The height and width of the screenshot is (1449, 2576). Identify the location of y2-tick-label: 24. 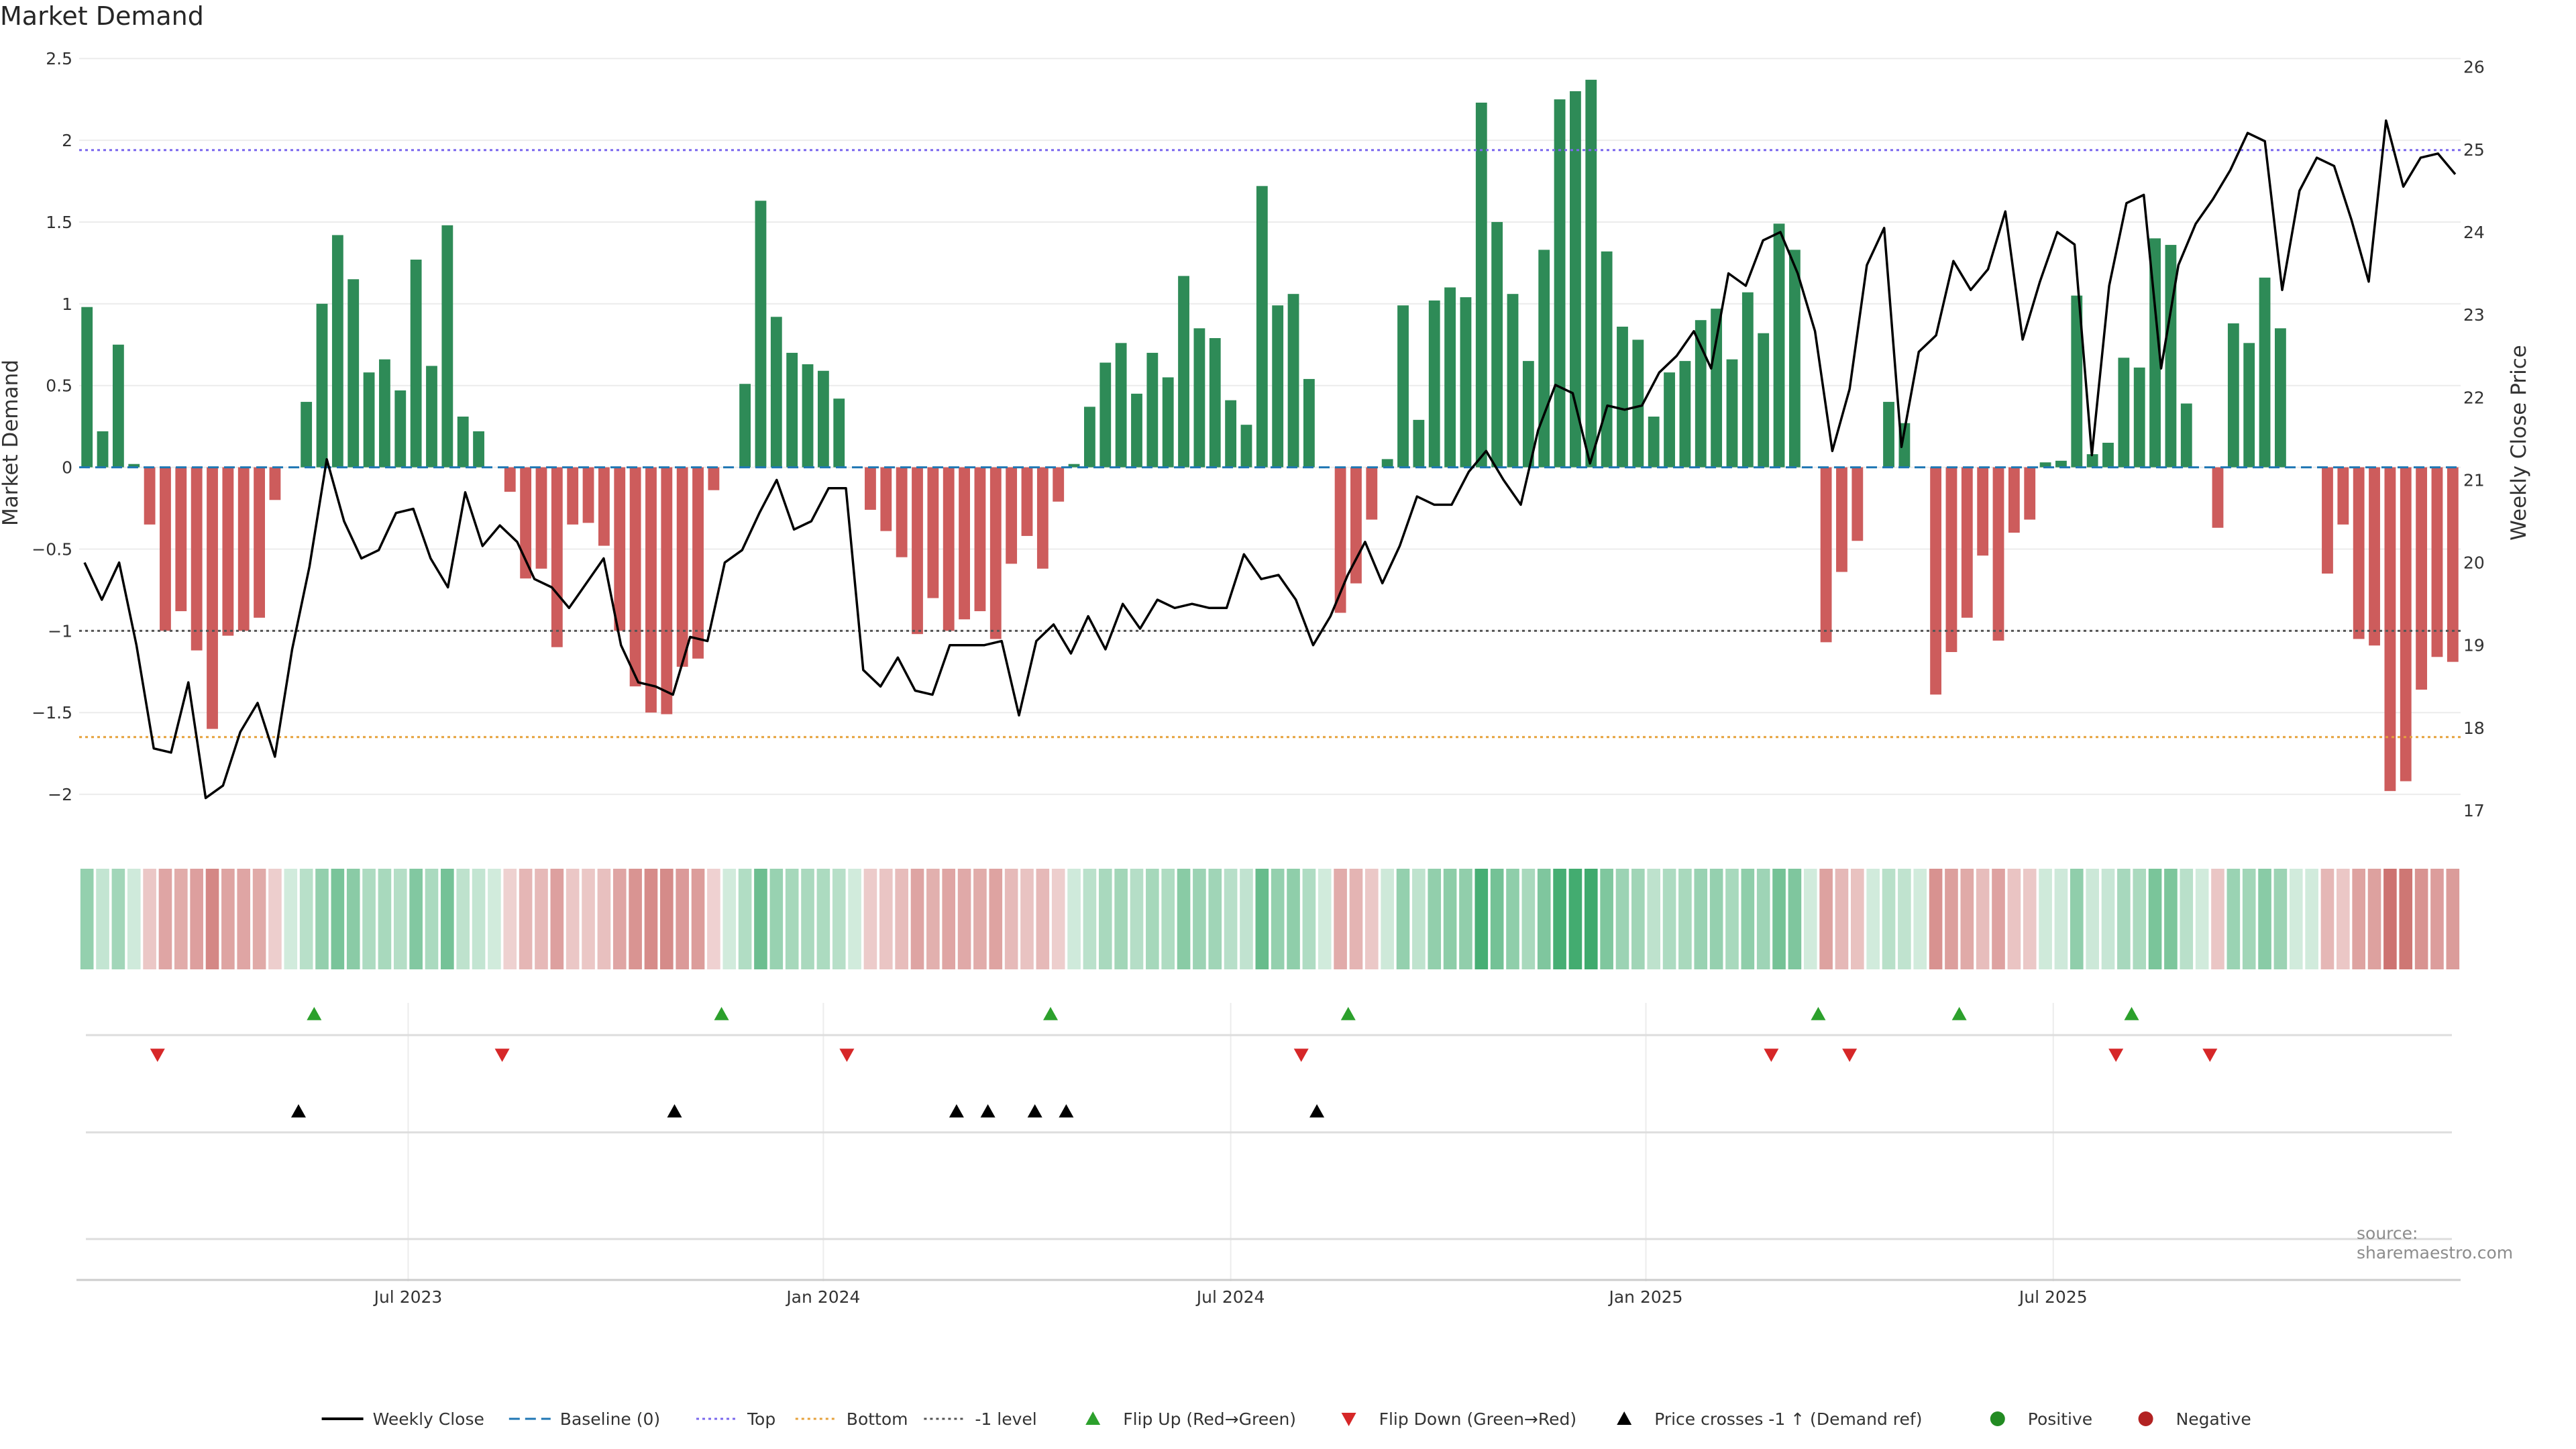
(2474, 232).